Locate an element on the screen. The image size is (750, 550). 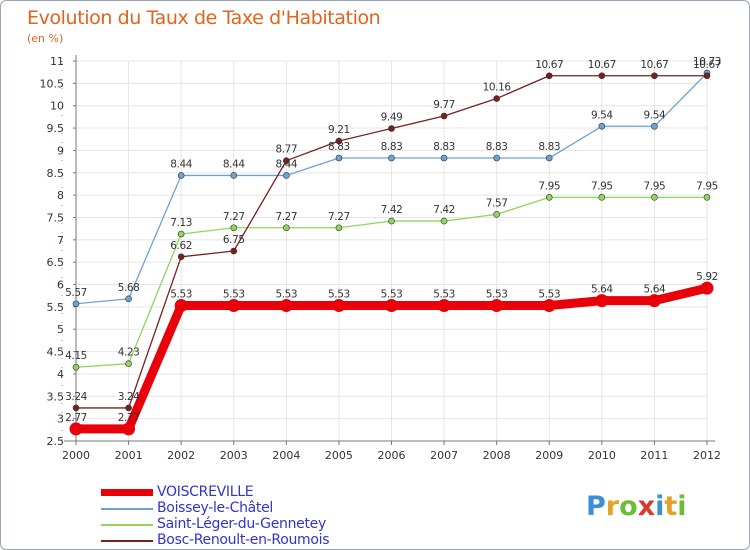
data-label-voiscreville: 5.92 is located at coordinates (707, 277).